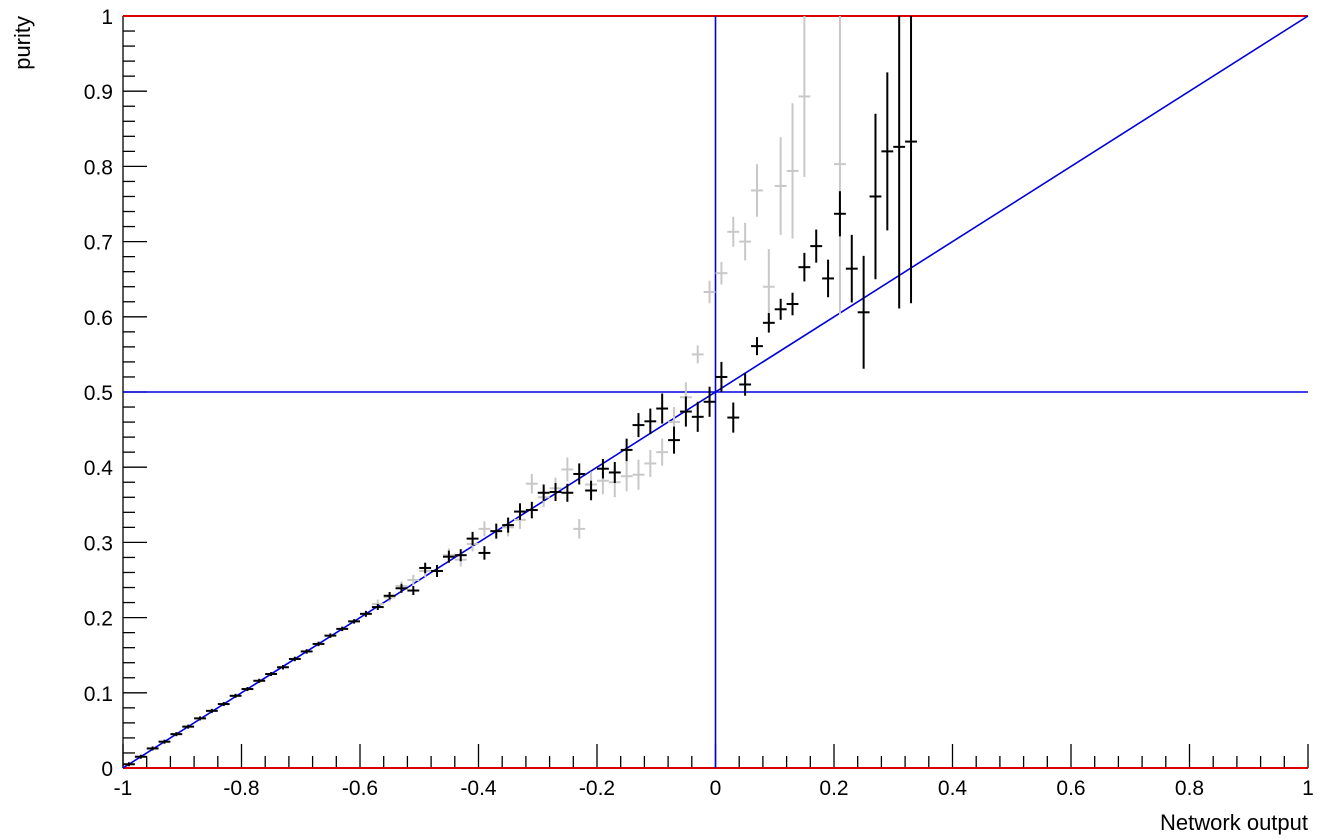 This screenshot has width=1320, height=840. Describe the element at coordinates (98, 167) in the screenshot. I see `y-tick-label: 0.8` at that location.